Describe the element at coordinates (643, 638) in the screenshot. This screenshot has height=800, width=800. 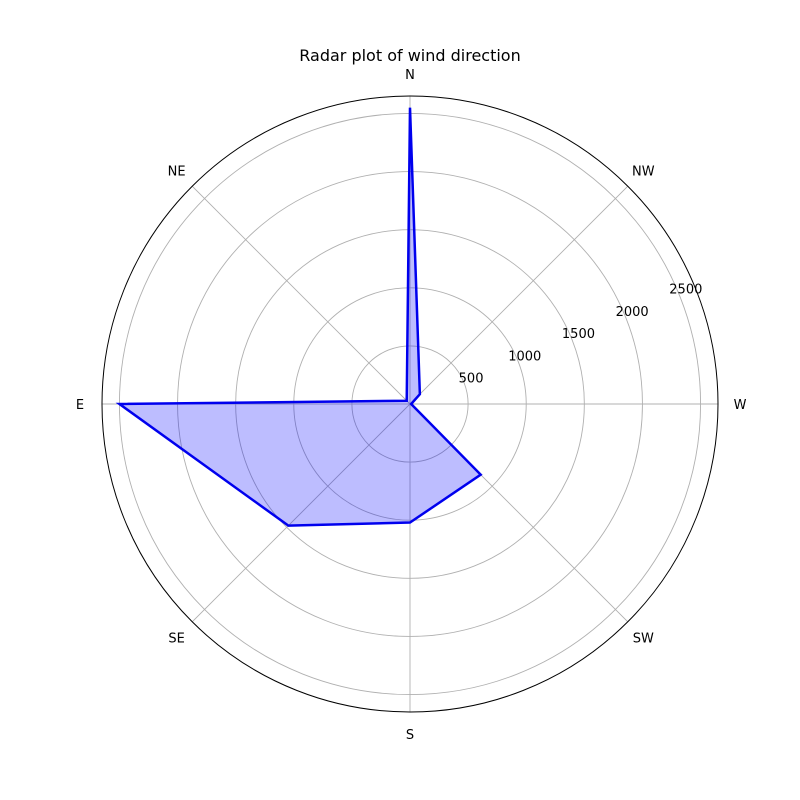
I see `direction-label-sw: SW` at that location.